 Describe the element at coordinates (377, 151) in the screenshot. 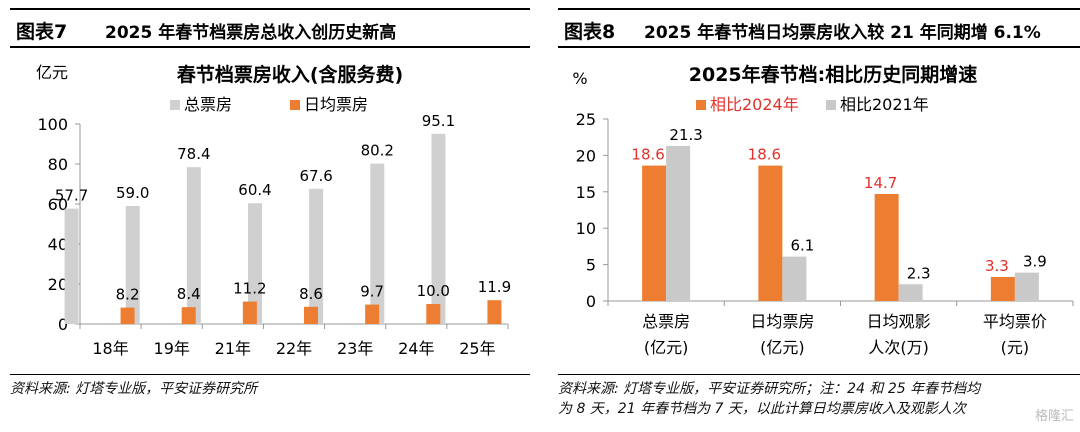

I see `data-label: 80.2` at that location.